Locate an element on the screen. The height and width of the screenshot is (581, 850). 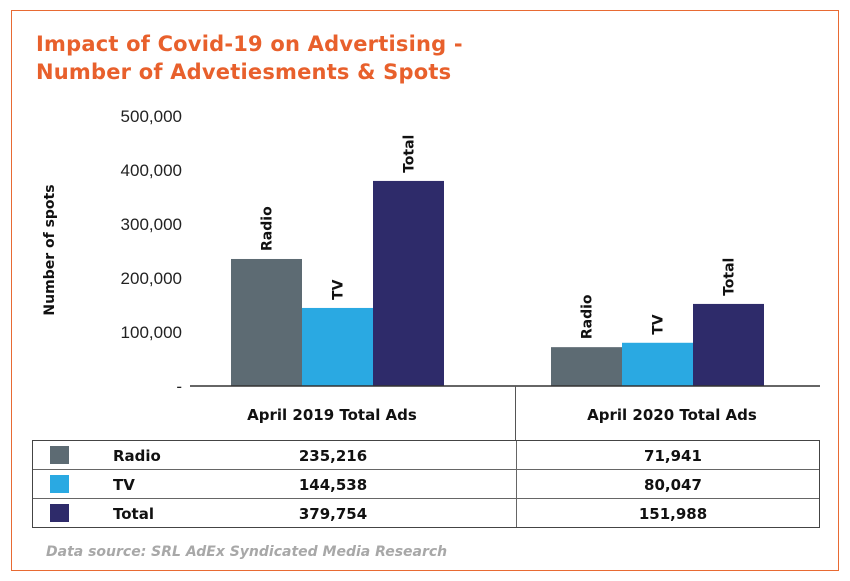
value-total-2019: 379,754 is located at coordinates (333, 514).